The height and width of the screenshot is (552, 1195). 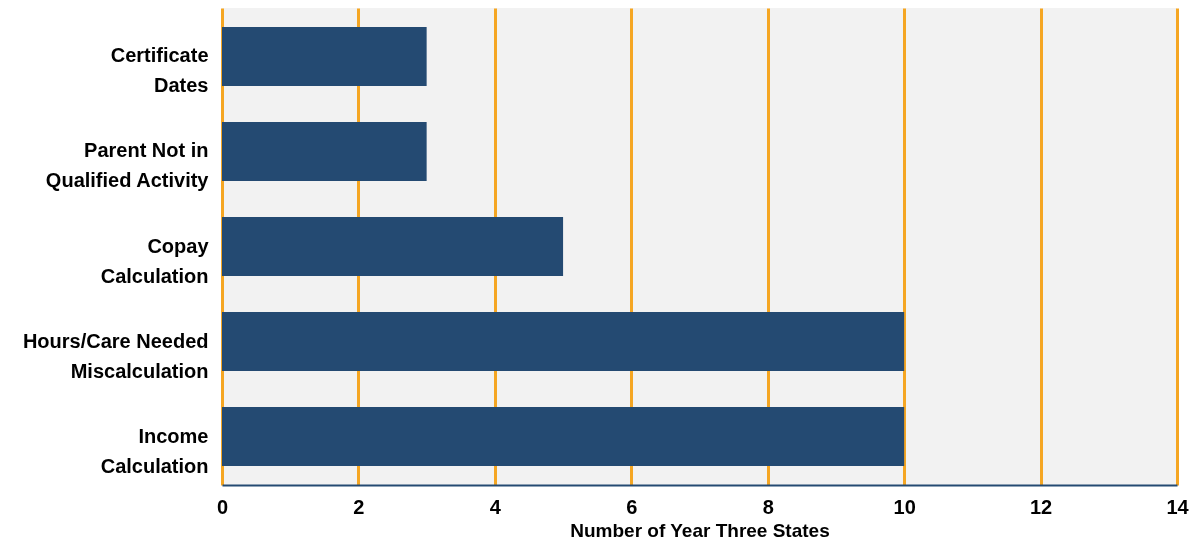 What do you see at coordinates (700, 530) in the screenshot?
I see `x-axis-title: Number of Year Three States` at bounding box center [700, 530].